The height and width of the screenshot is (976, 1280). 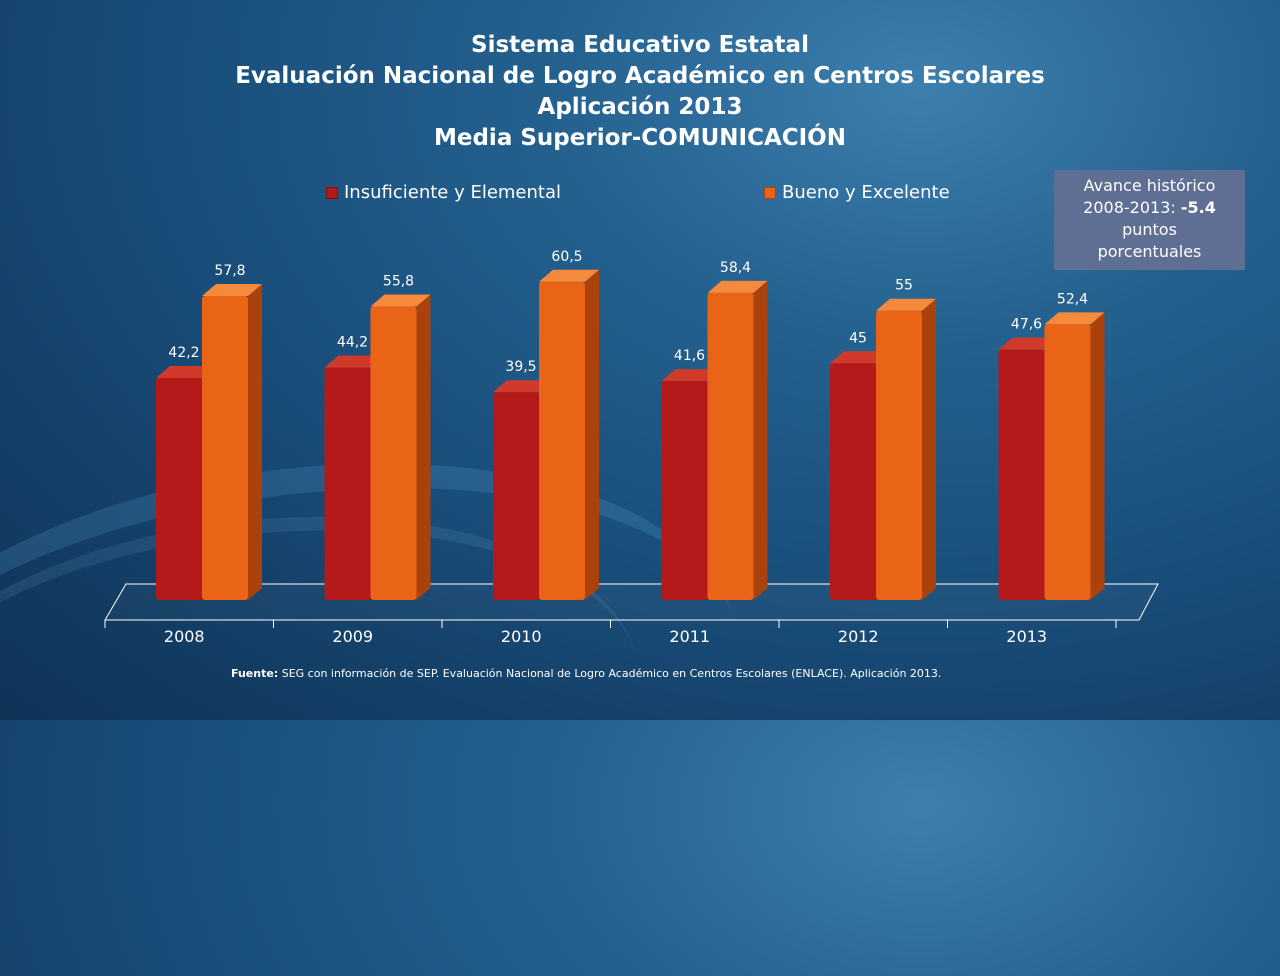 I want to click on title-line-4: Media Superior-COMUNICACIÓN, so click(x=639, y=138).